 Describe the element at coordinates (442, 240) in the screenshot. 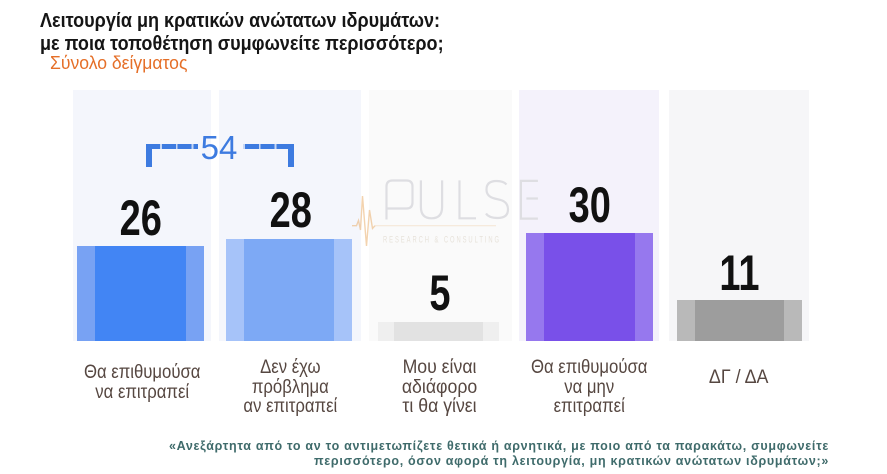

I see `svg-text: RESEARCH & CONSULTING` at that location.